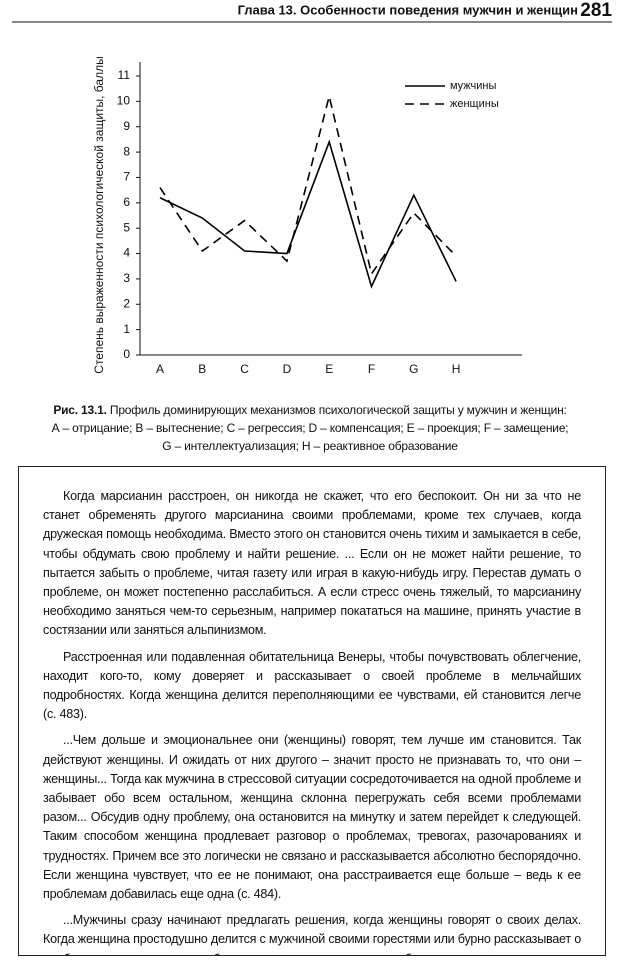 The image size is (620, 963). Describe the element at coordinates (126, 151) in the screenshot. I see `y-tick-label: 8` at that location.